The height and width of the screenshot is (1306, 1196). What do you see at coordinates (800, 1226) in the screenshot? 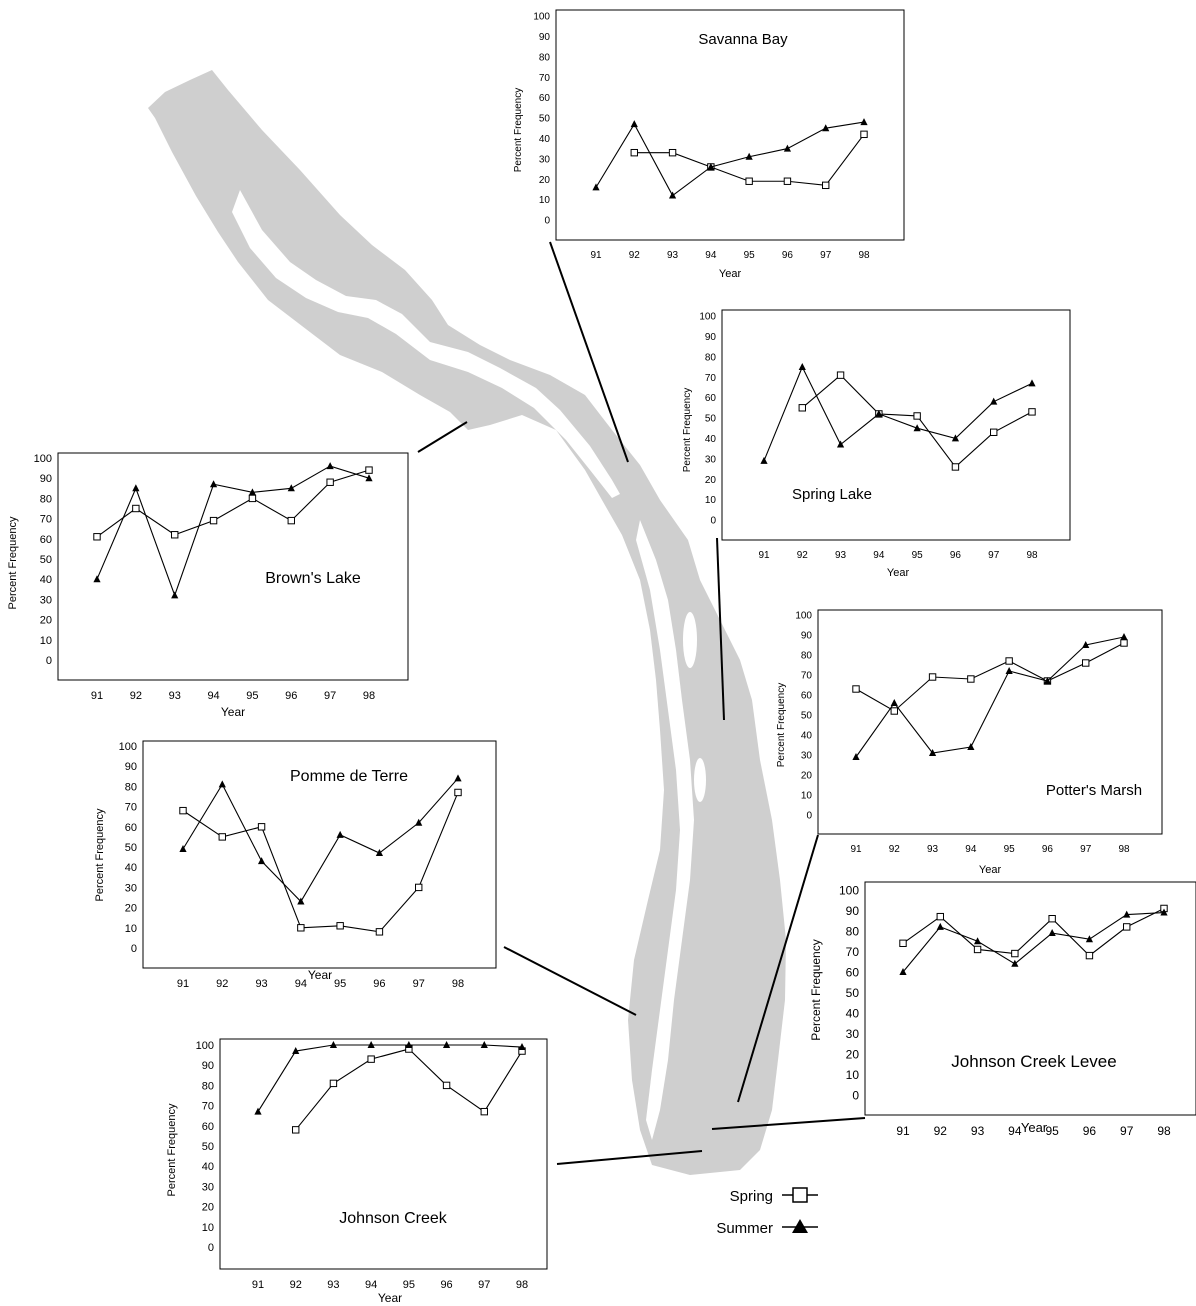
I see `legend-summer-marker` at bounding box center [800, 1226].